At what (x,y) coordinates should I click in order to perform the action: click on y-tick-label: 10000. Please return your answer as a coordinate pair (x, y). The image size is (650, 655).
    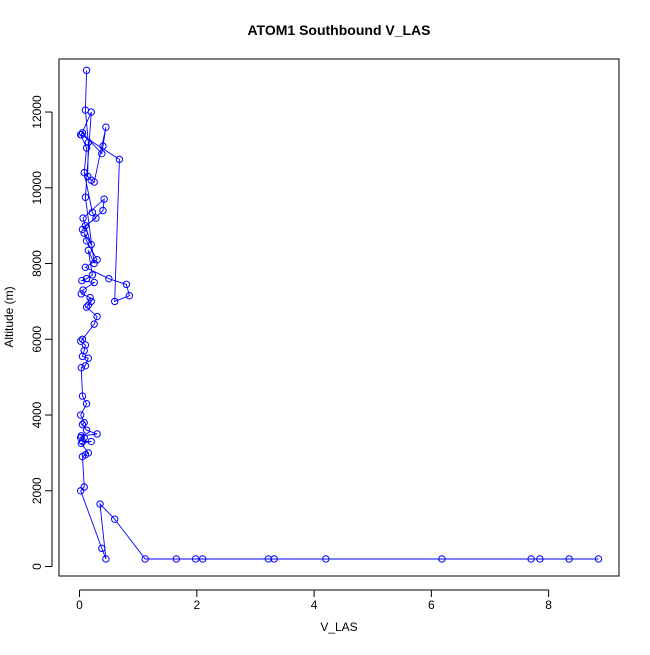
    Looking at the image, I should click on (37, 188).